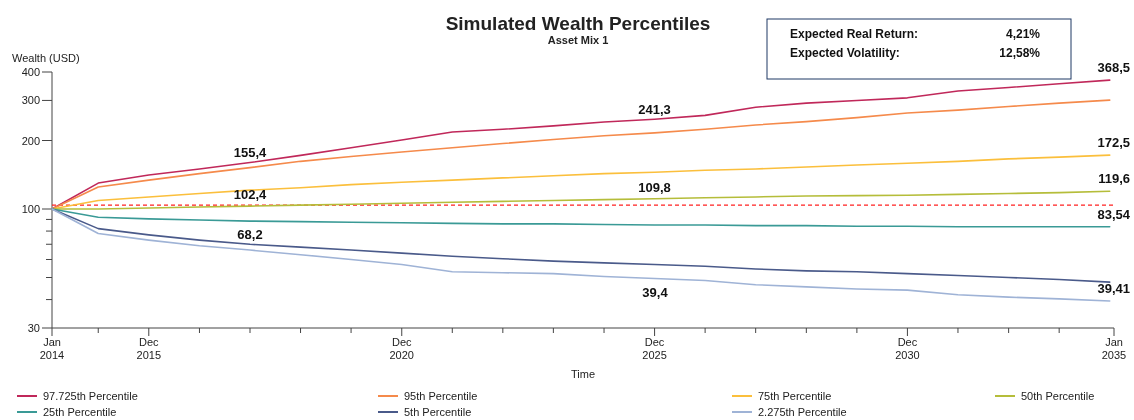  I want to click on x-tick-label: Dec 2030, so click(907, 348).